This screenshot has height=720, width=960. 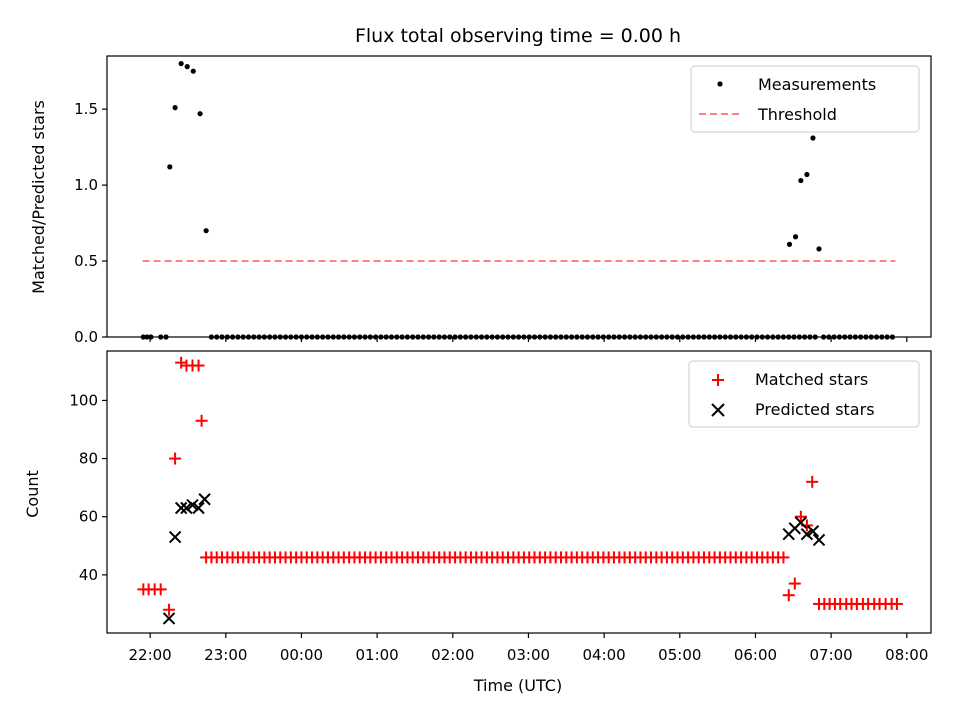 What do you see at coordinates (301, 655) in the screenshot?
I see `xtick-label: 00:00` at bounding box center [301, 655].